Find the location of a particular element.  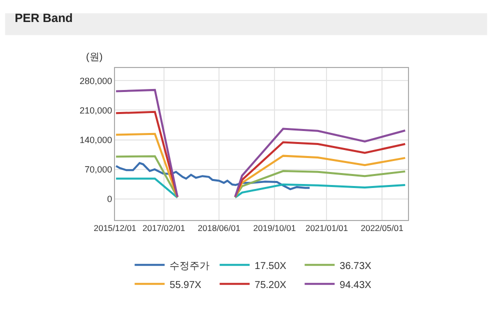

y-tick-label: 280,000 is located at coordinates (96, 81).